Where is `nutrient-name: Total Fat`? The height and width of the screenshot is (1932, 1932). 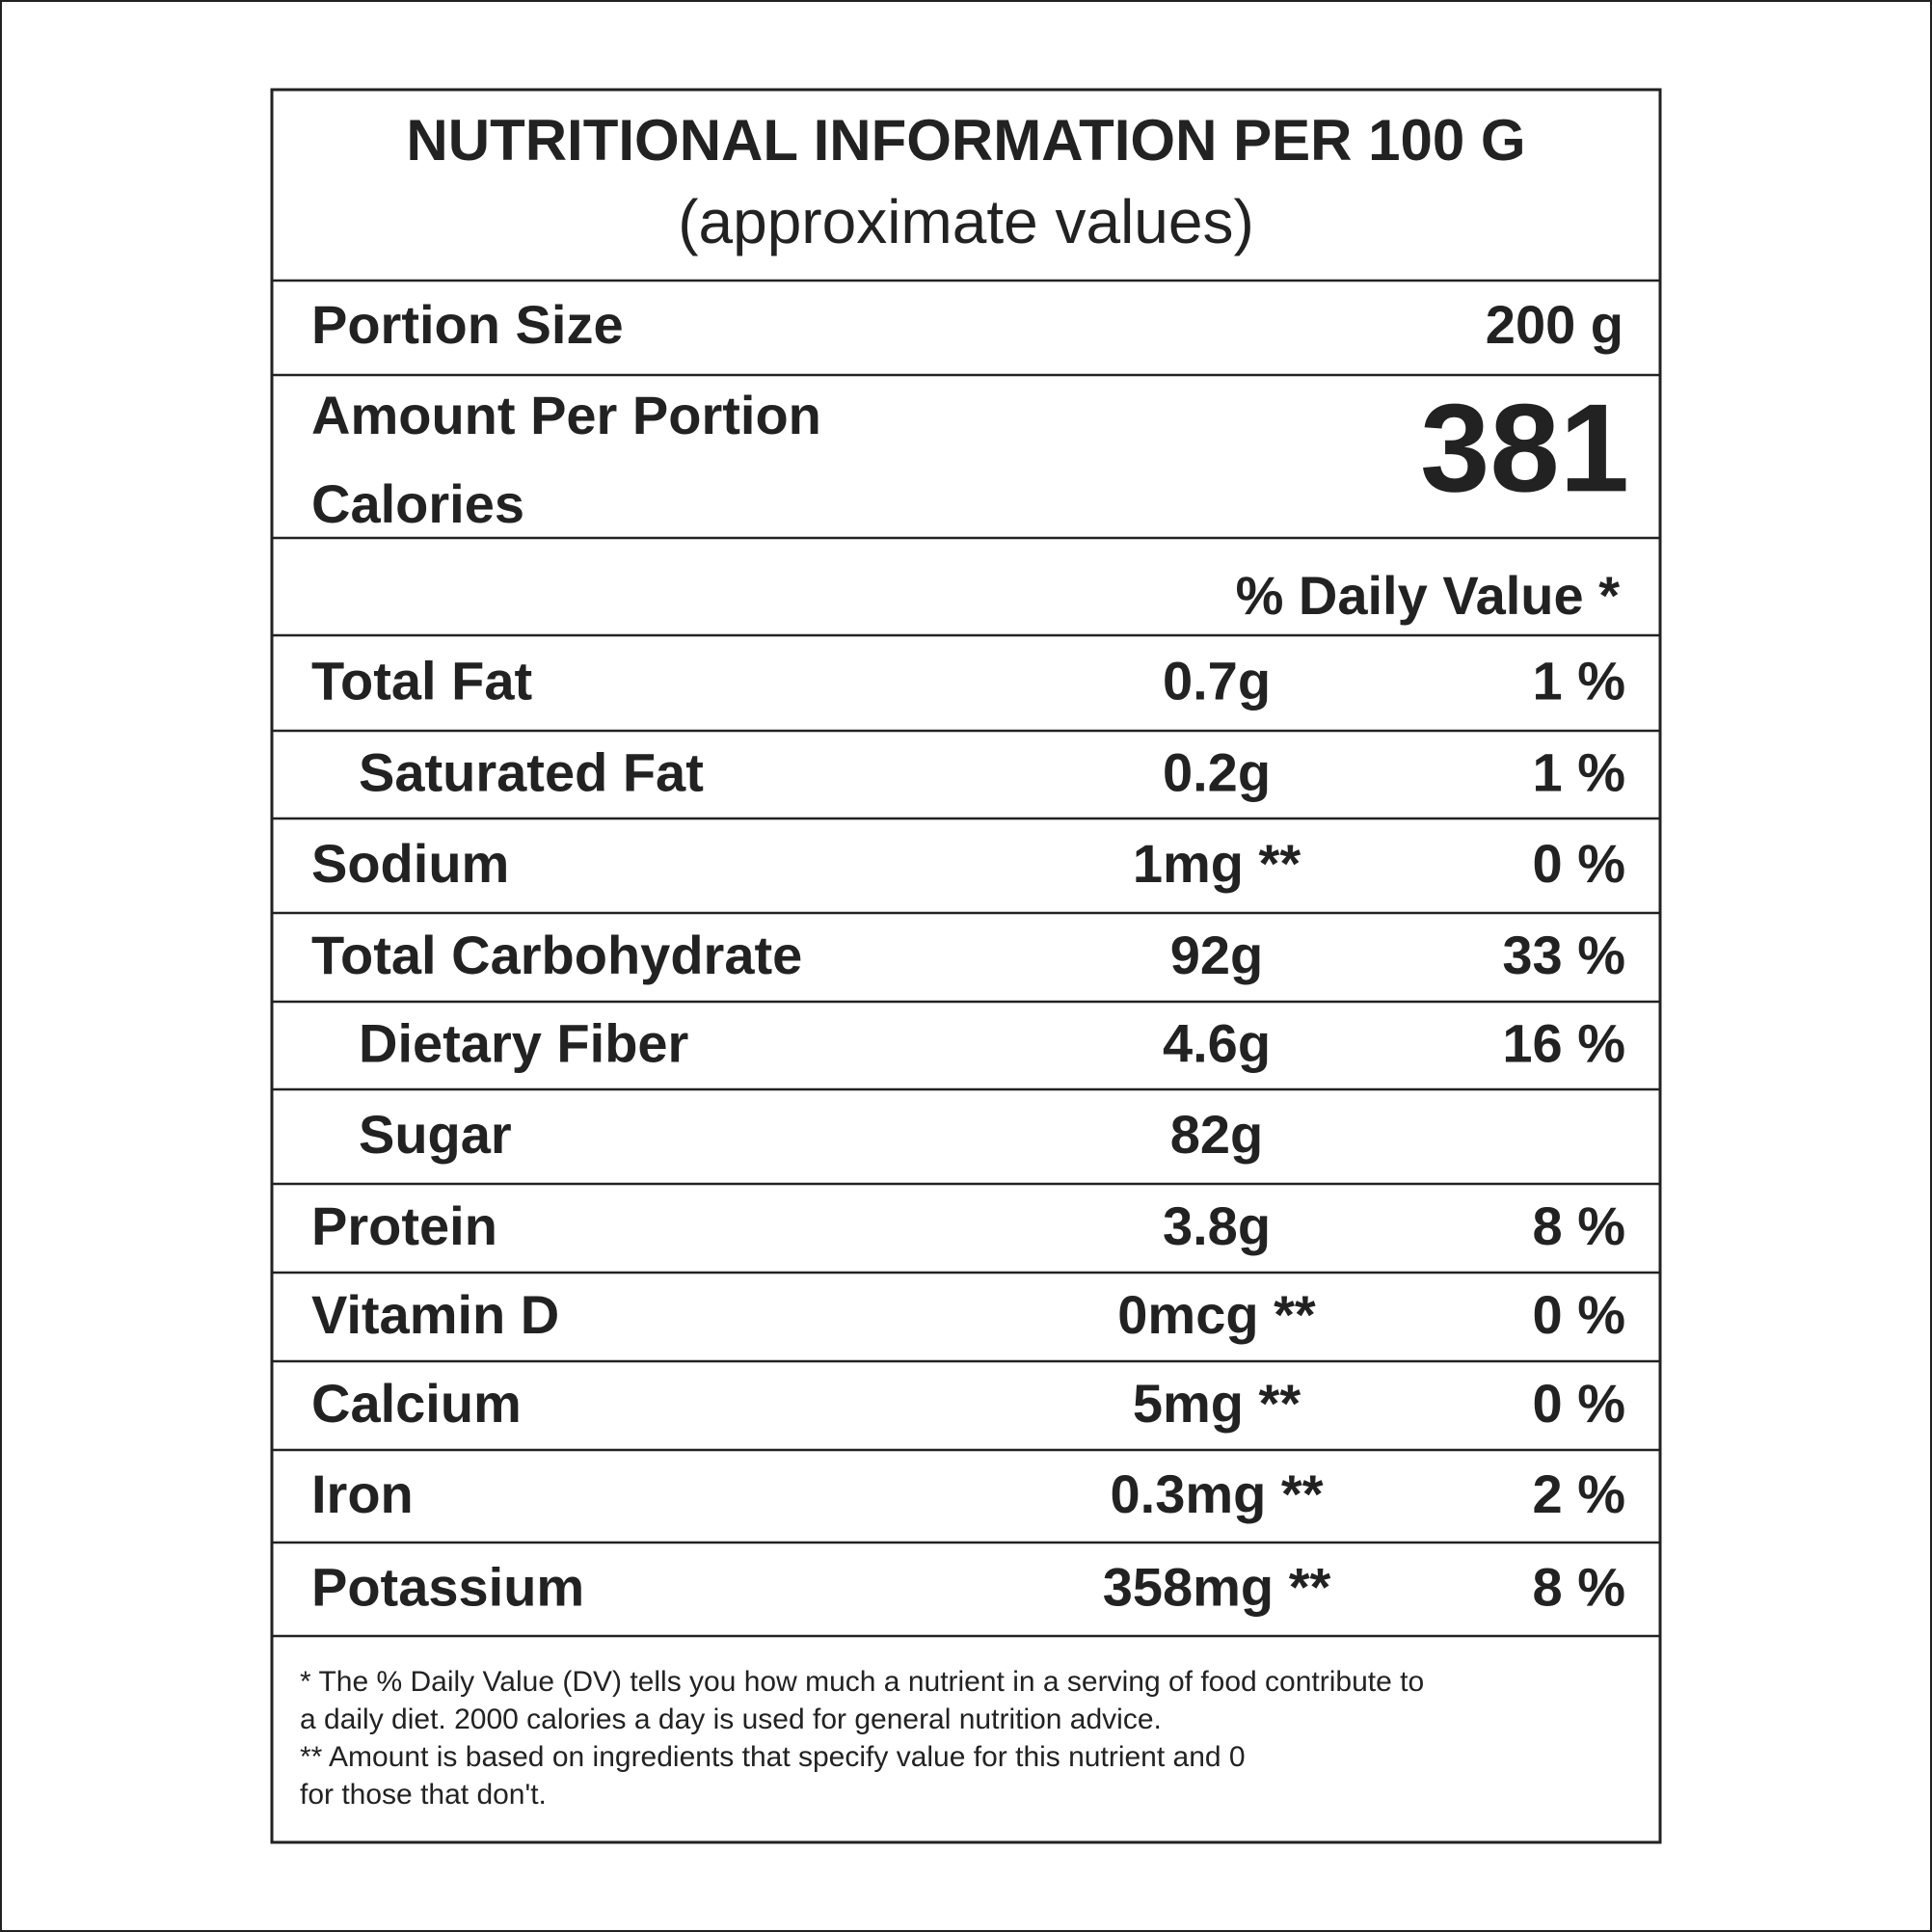
nutrient-name: Total Fat is located at coordinates (422, 680).